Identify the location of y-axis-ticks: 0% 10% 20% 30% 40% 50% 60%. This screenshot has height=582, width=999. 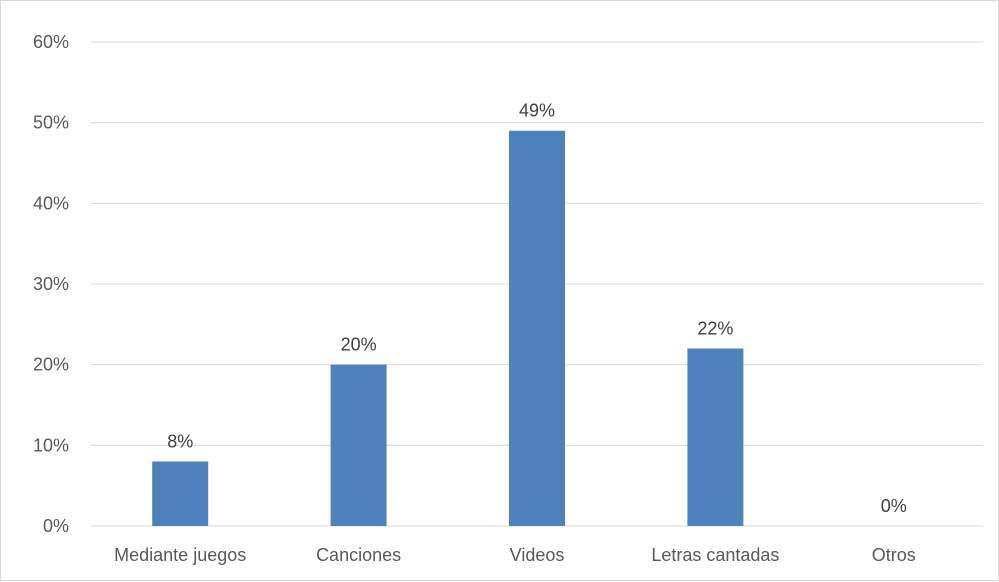
(51, 284).